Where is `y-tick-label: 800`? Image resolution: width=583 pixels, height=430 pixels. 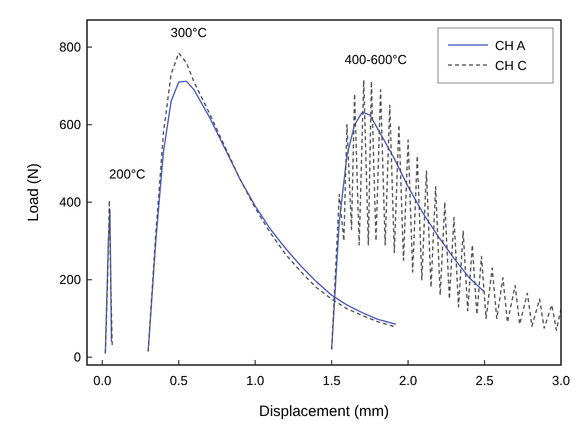 y-tick-label: 800 is located at coordinates (70, 47).